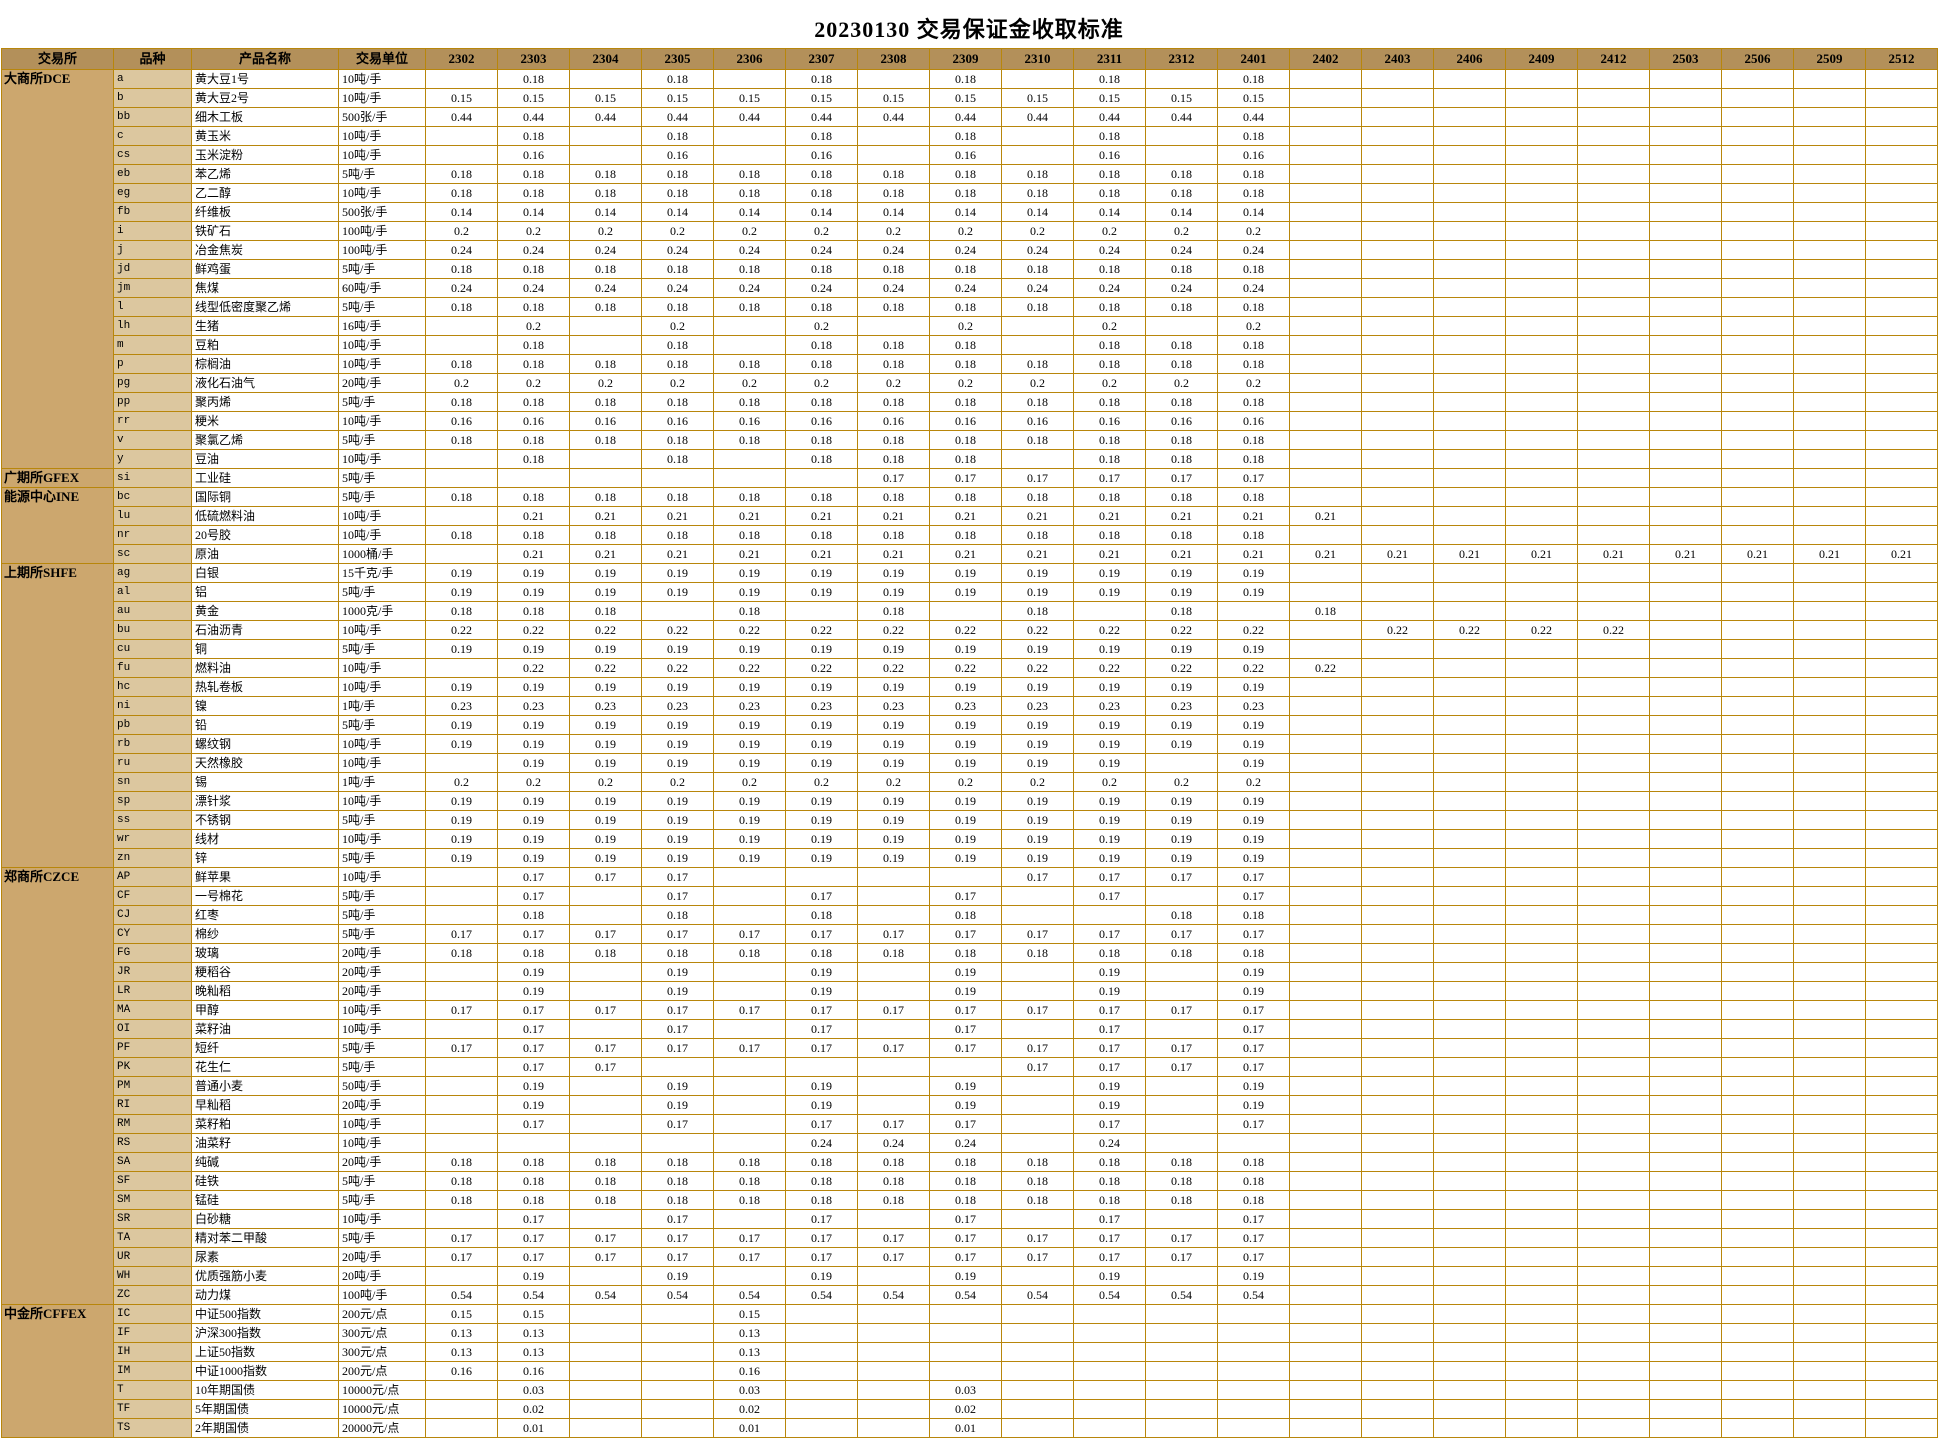  I want to click on trading-unit-cell: 20吨/手, so click(382, 383).